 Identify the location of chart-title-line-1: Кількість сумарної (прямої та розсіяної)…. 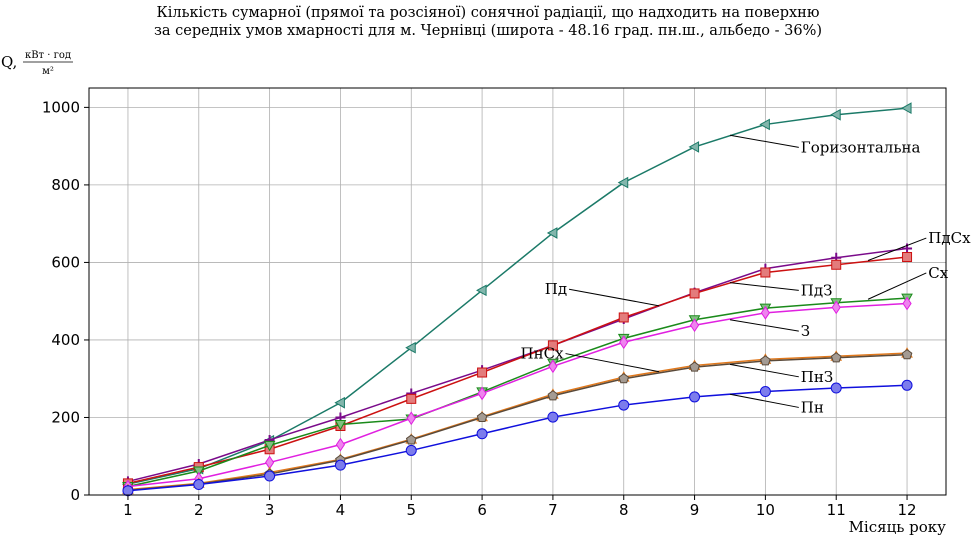
(488, 13).